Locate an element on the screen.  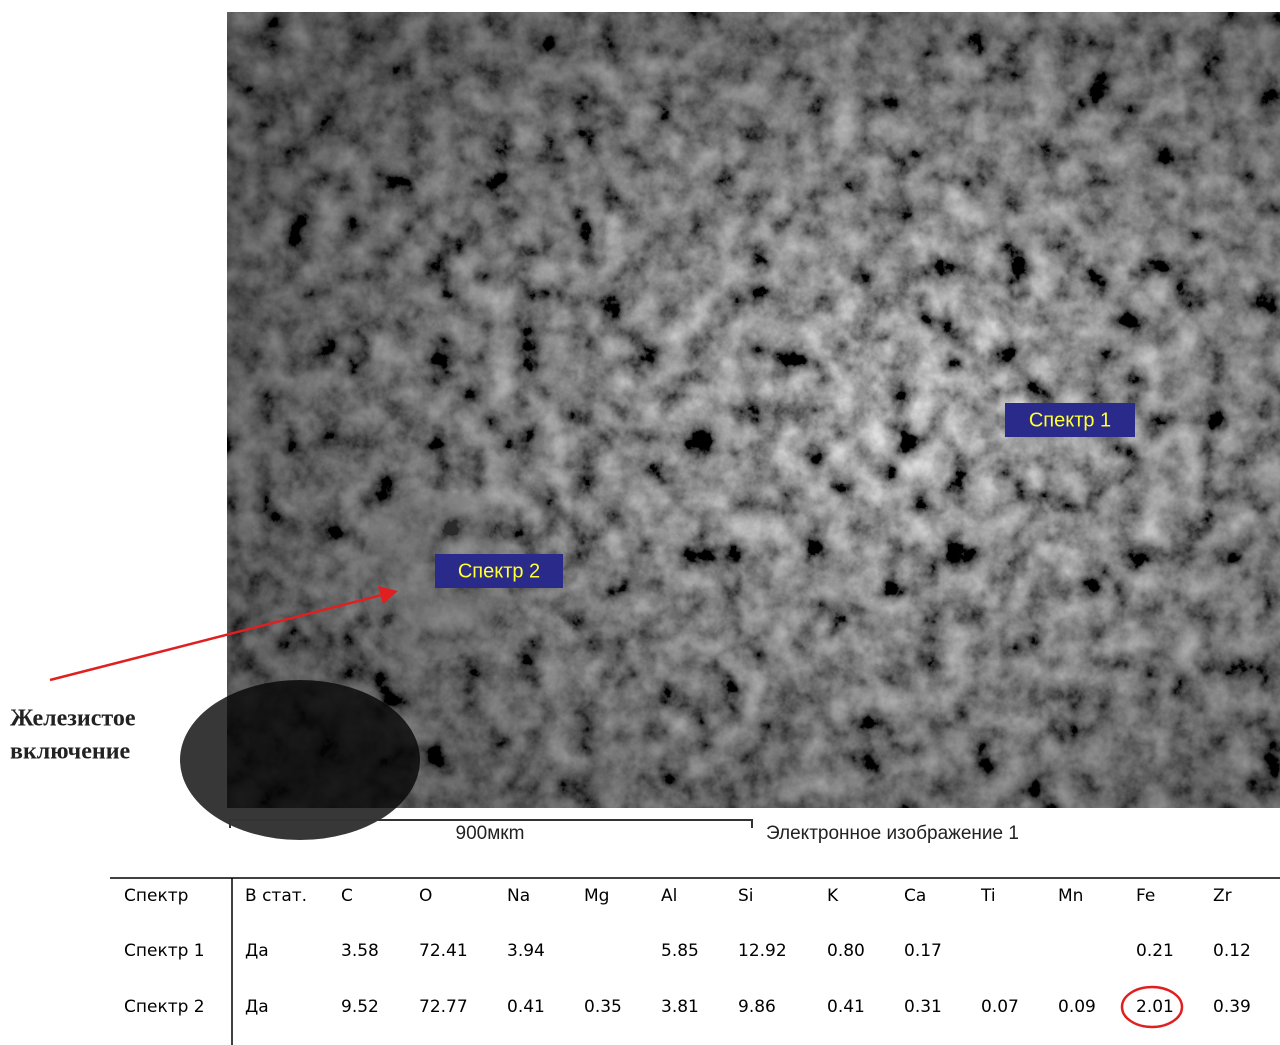
arrow is located at coordinates (216, 637).